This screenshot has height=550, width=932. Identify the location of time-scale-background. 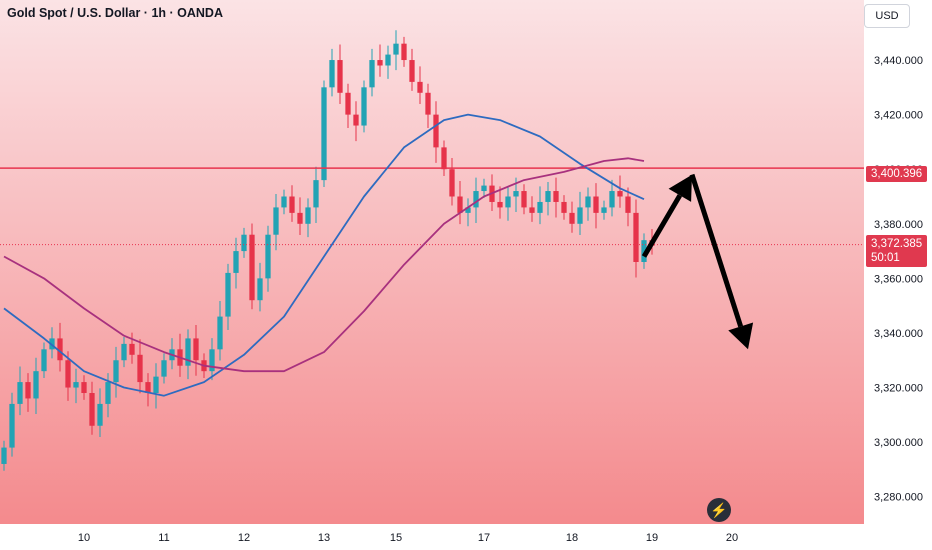
(432, 537).